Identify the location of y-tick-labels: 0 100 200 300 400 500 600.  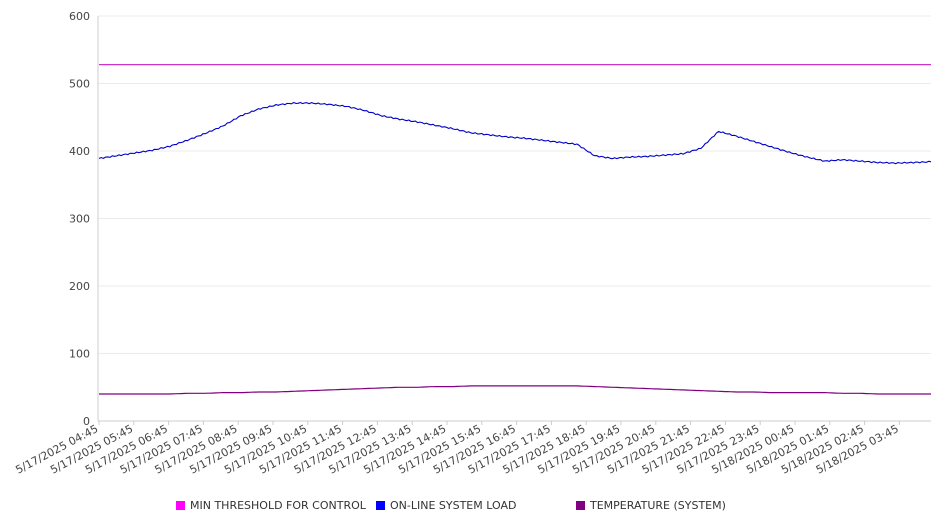
(79, 219).